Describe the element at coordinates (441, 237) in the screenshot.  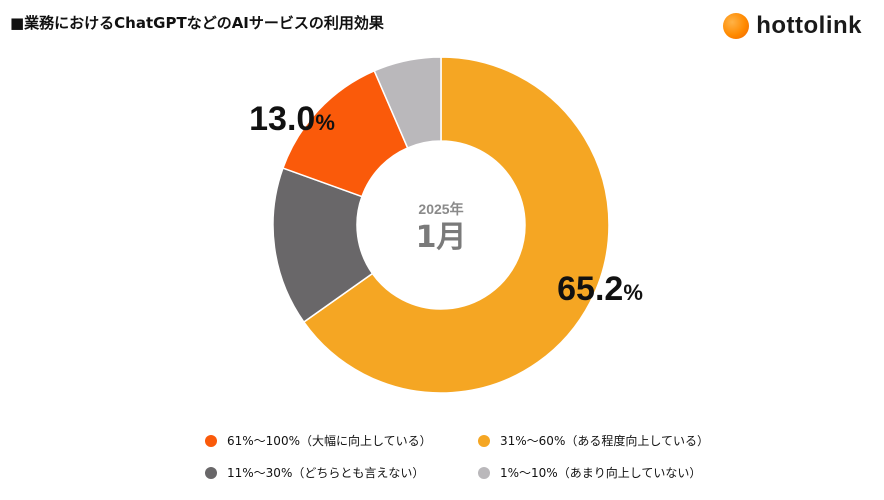
I see `center-month-label: 1月` at that location.